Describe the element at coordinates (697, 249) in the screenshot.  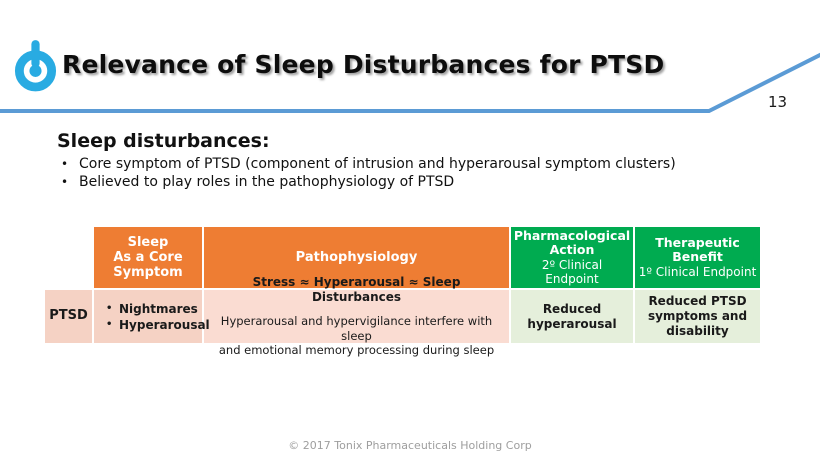
I see `header-ther-benefit-title: Therapeutic Benefit` at that location.